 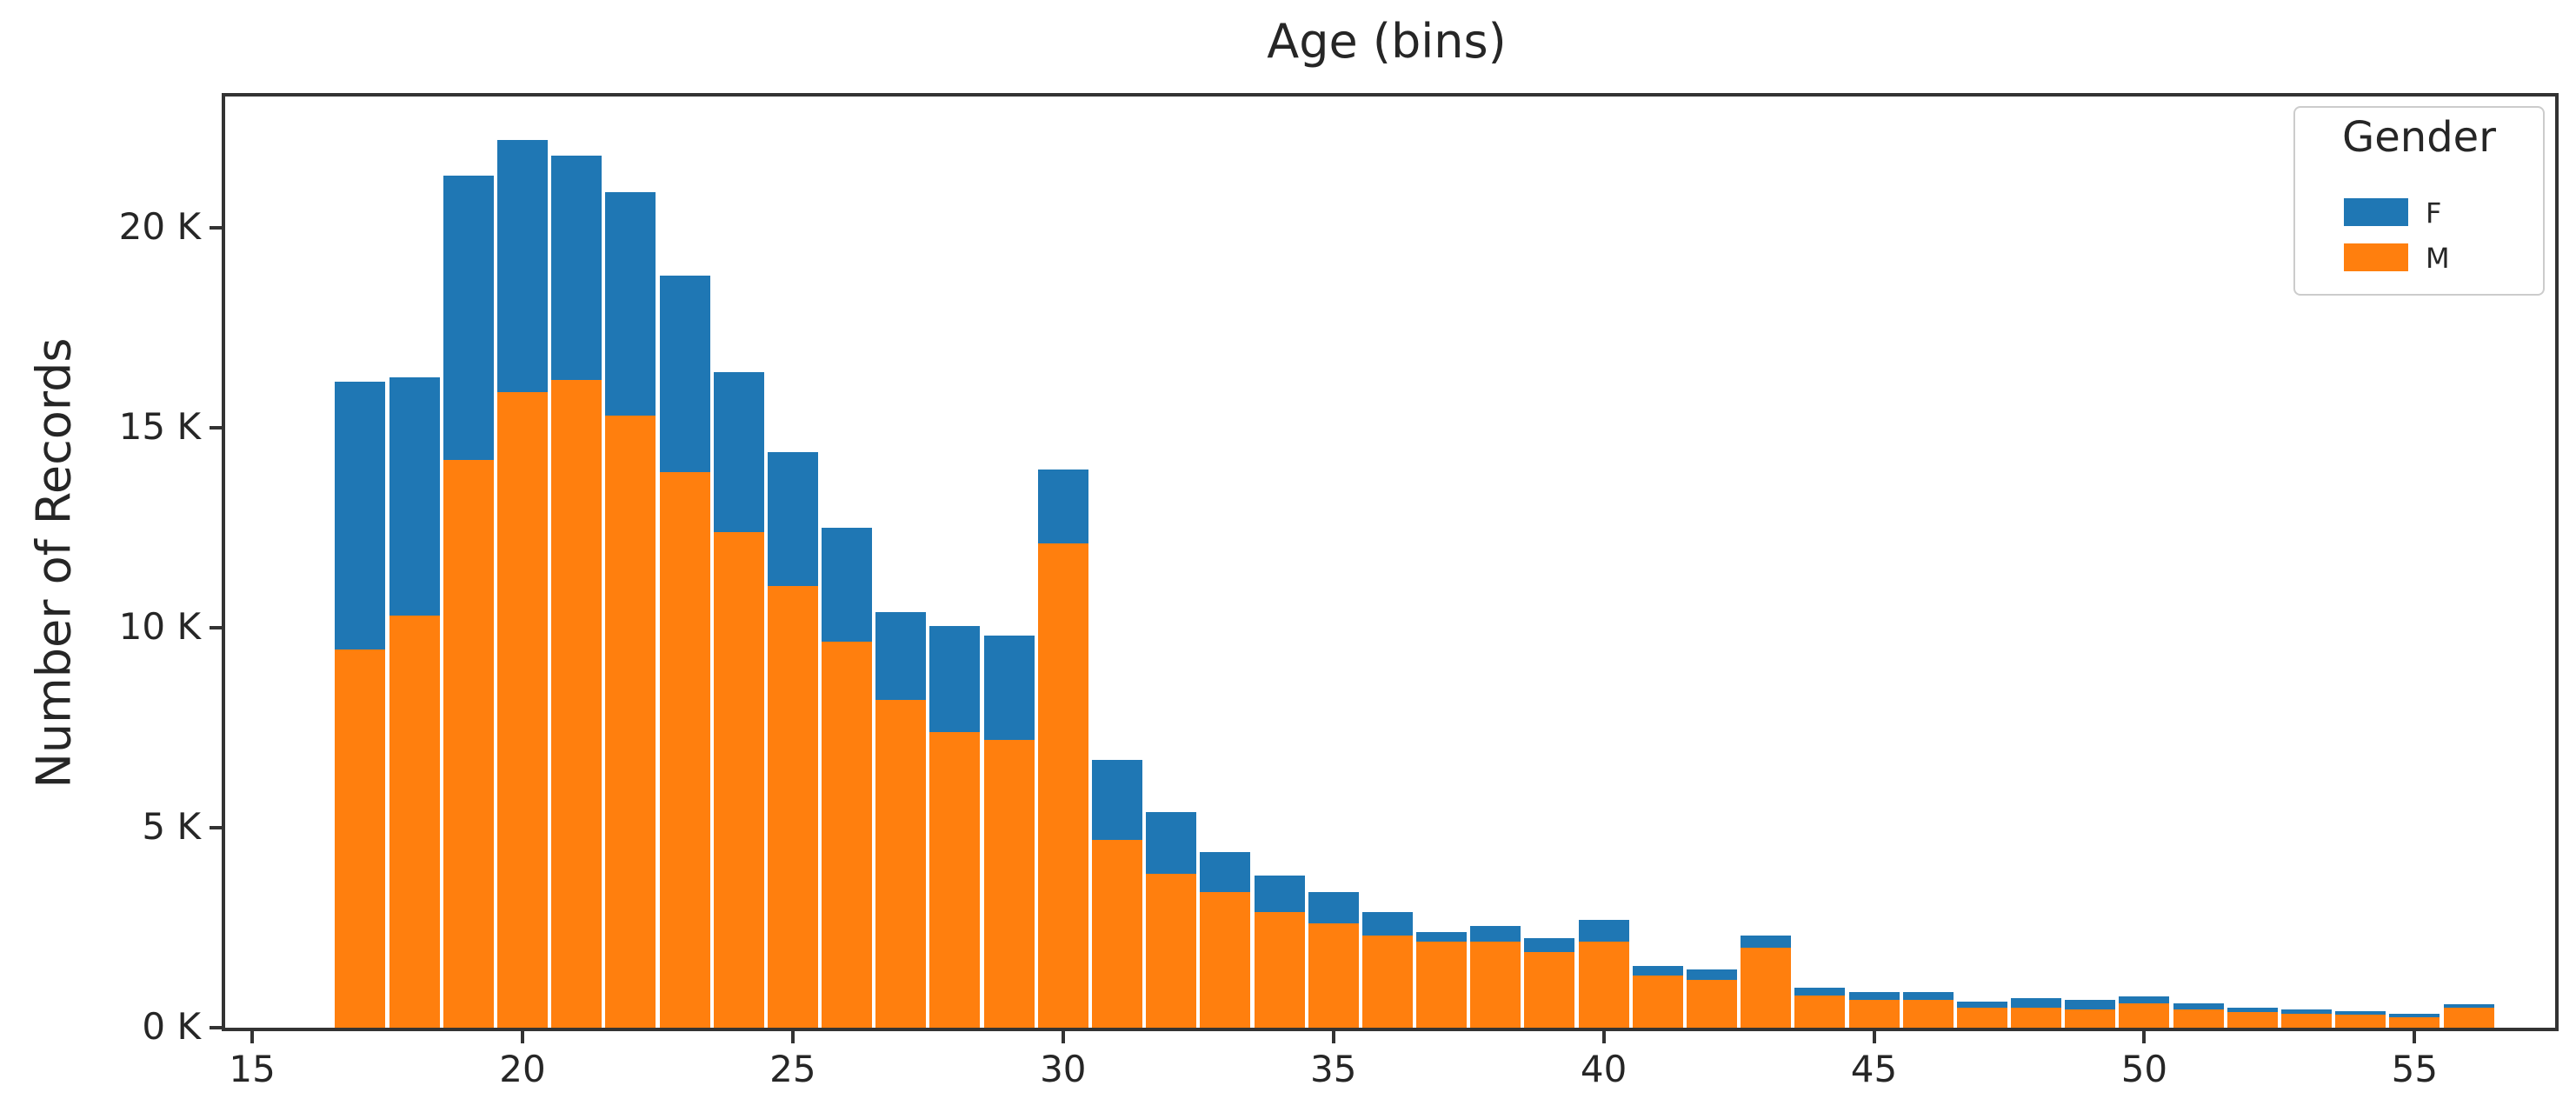 What do you see at coordinates (2376, 257) in the screenshot?
I see `legend-swatch-m-icon` at bounding box center [2376, 257].